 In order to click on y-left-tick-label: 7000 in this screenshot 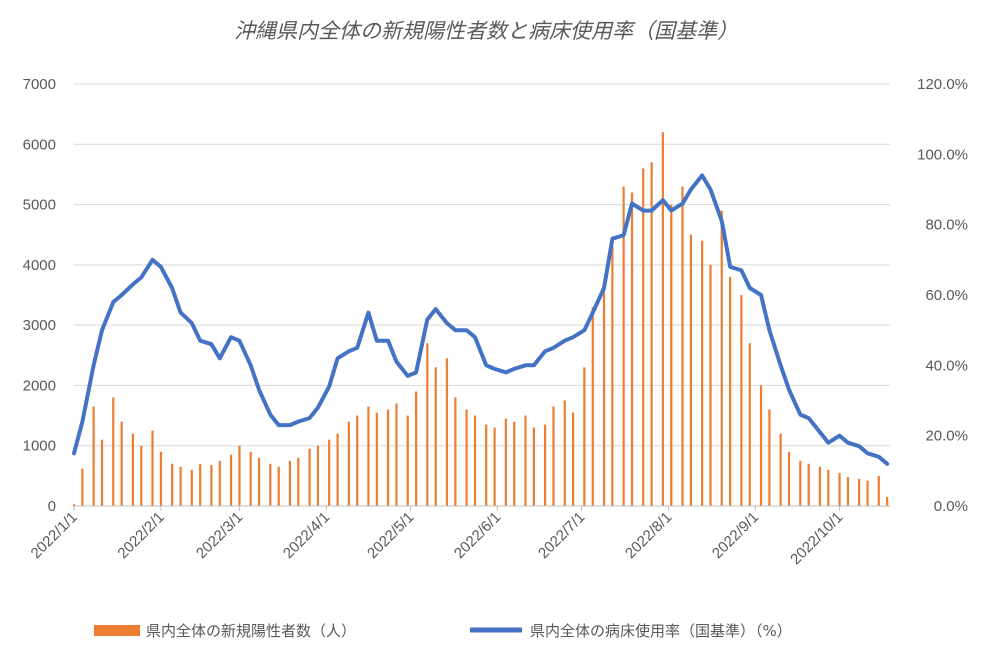, I will do `click(39, 84)`.